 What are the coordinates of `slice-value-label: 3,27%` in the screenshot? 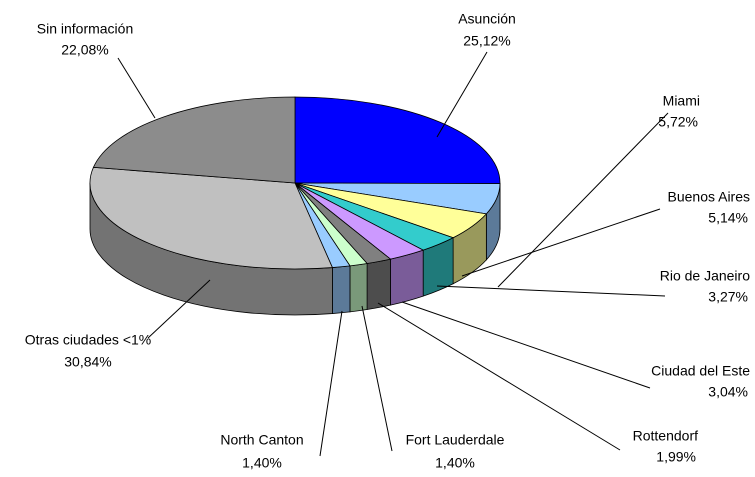 It's located at (728, 297).